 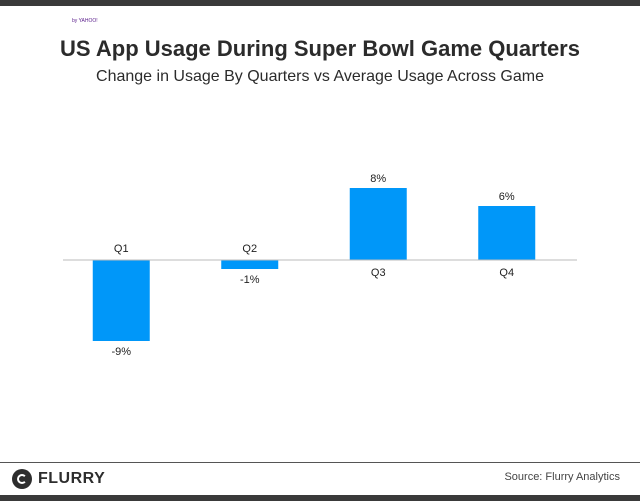 What do you see at coordinates (121, 300) in the screenshot?
I see `bar-q1` at bounding box center [121, 300].